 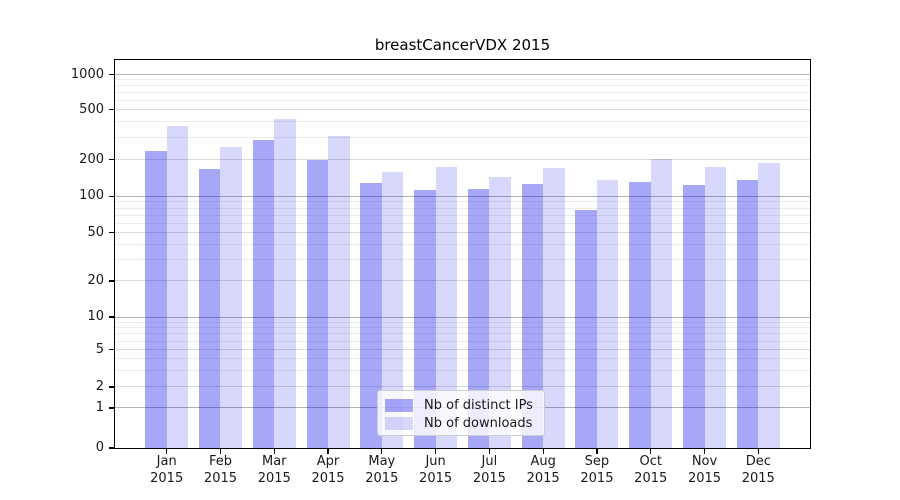 What do you see at coordinates (95, 316) in the screenshot?
I see `y-tick-label: 10` at bounding box center [95, 316].